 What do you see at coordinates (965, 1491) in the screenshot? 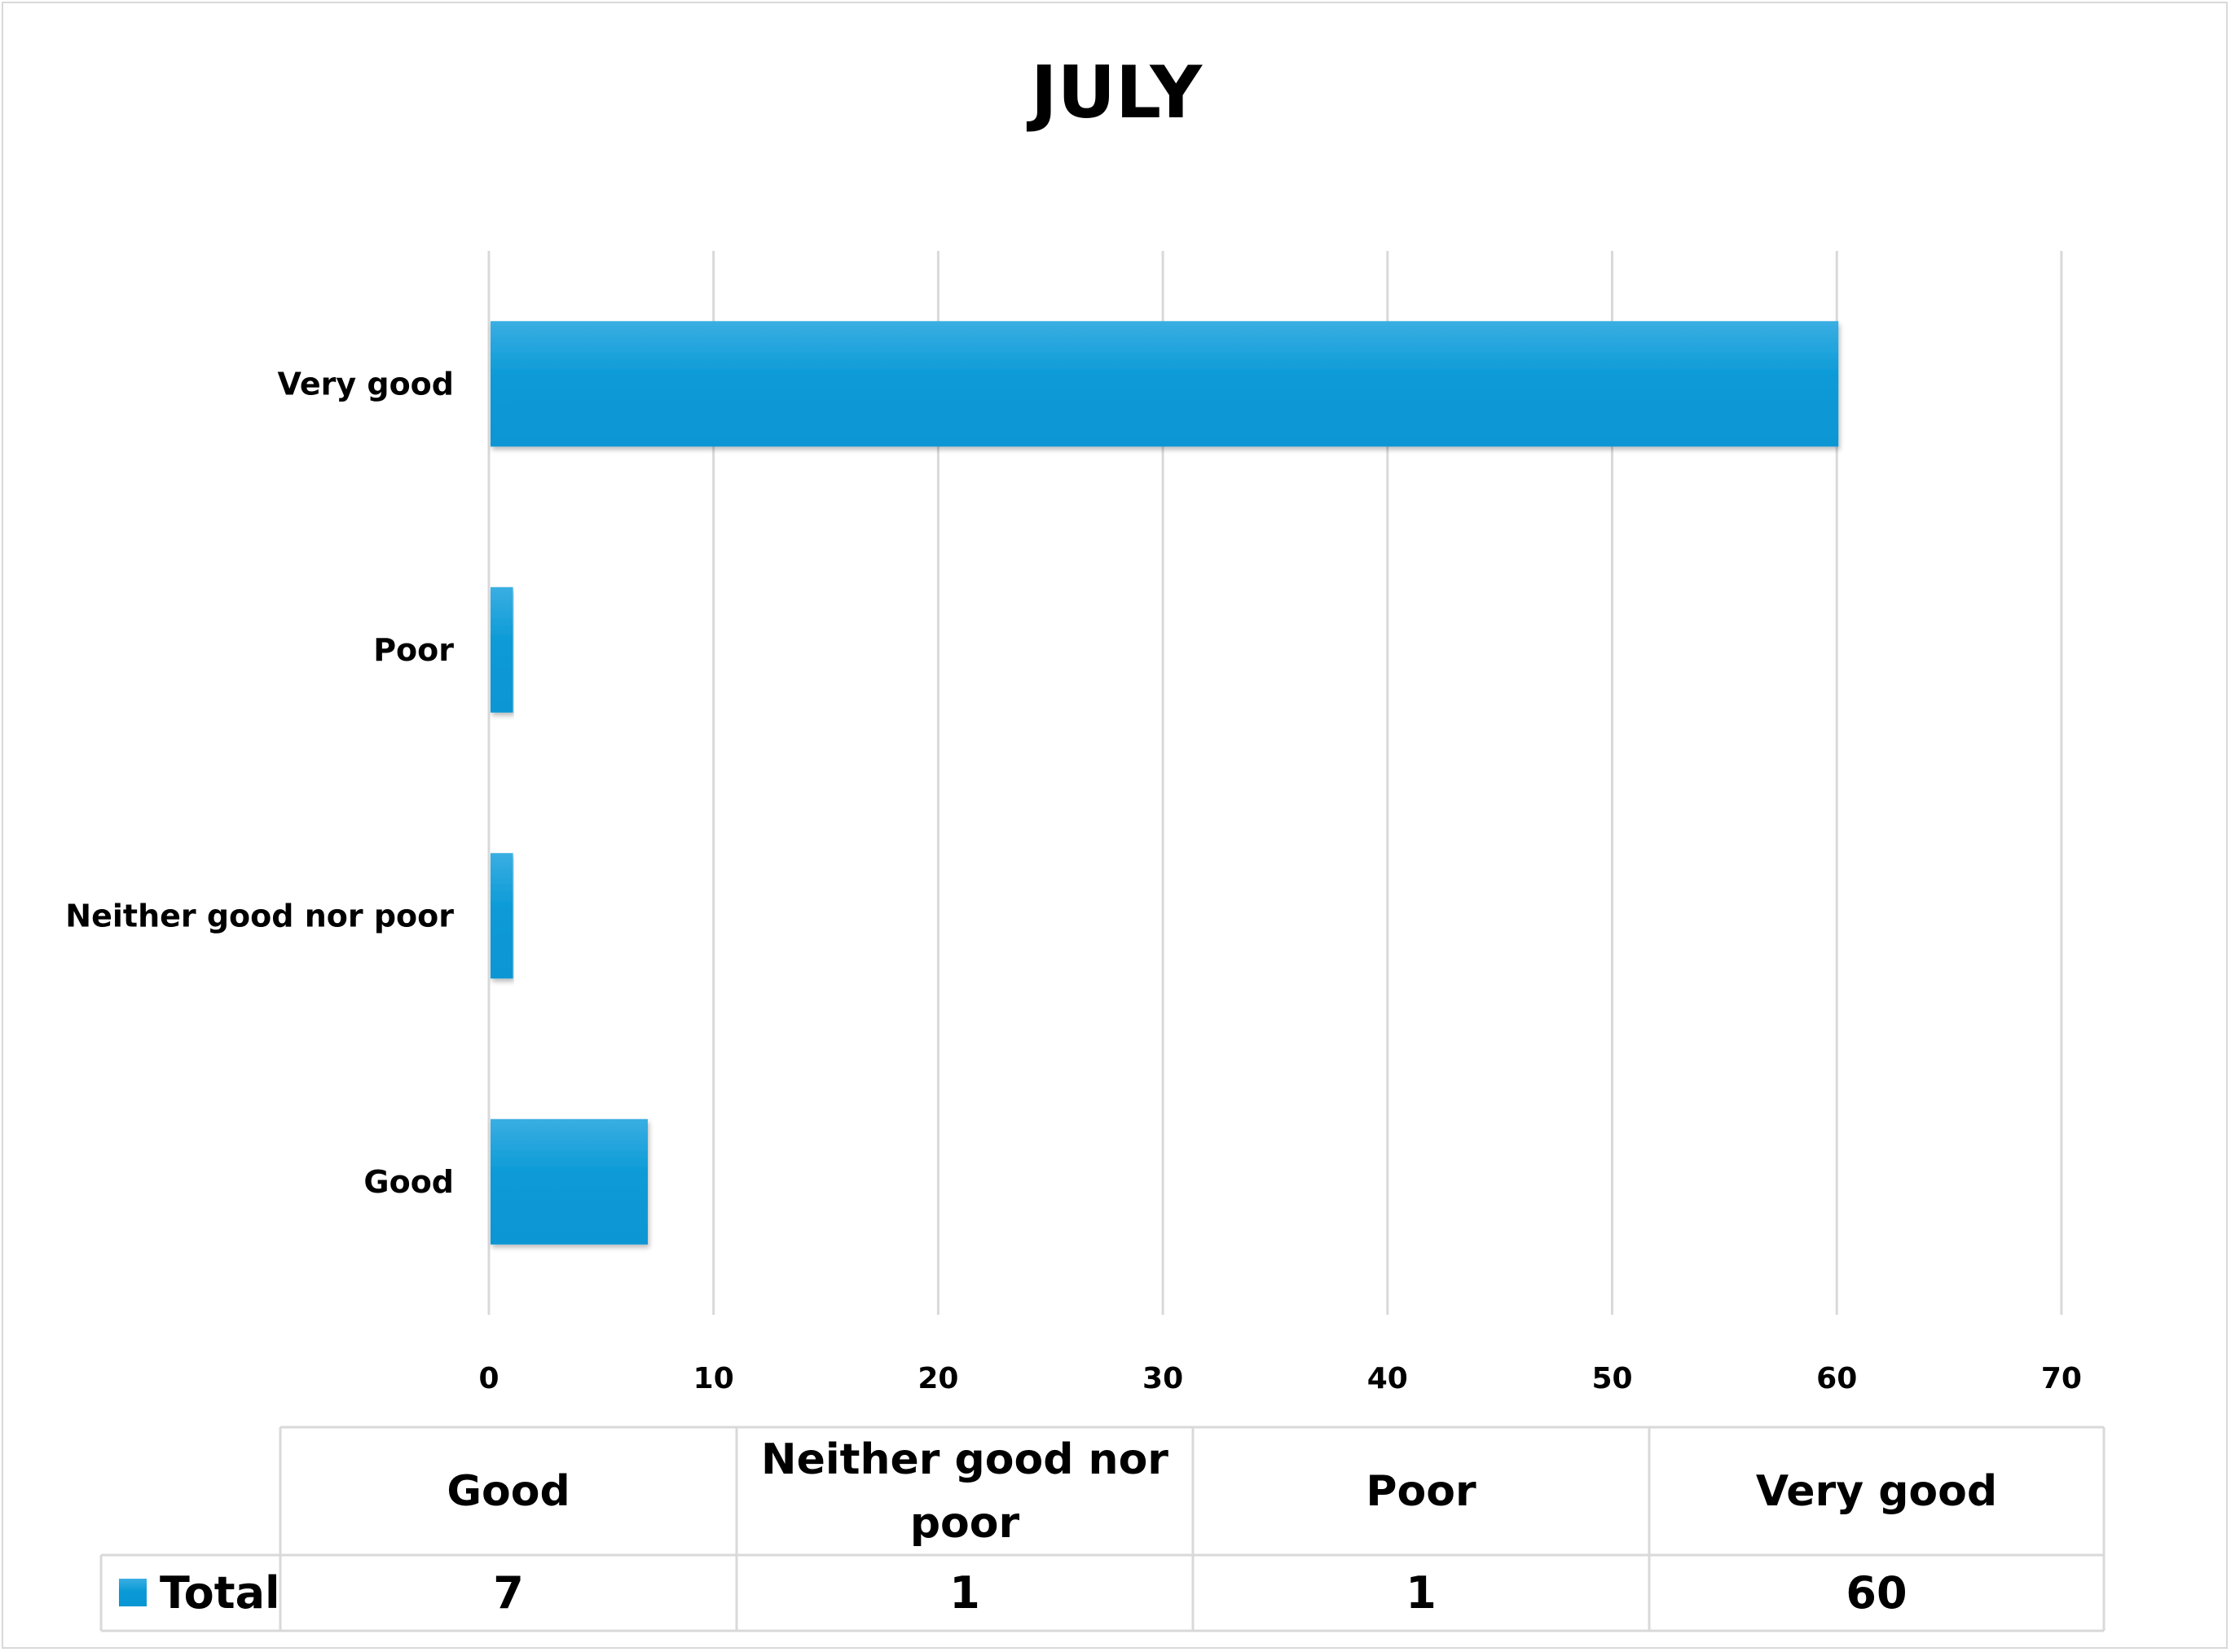
I see `table-header-neither-good-nor-poor: Neither good nor poor` at bounding box center [965, 1491].